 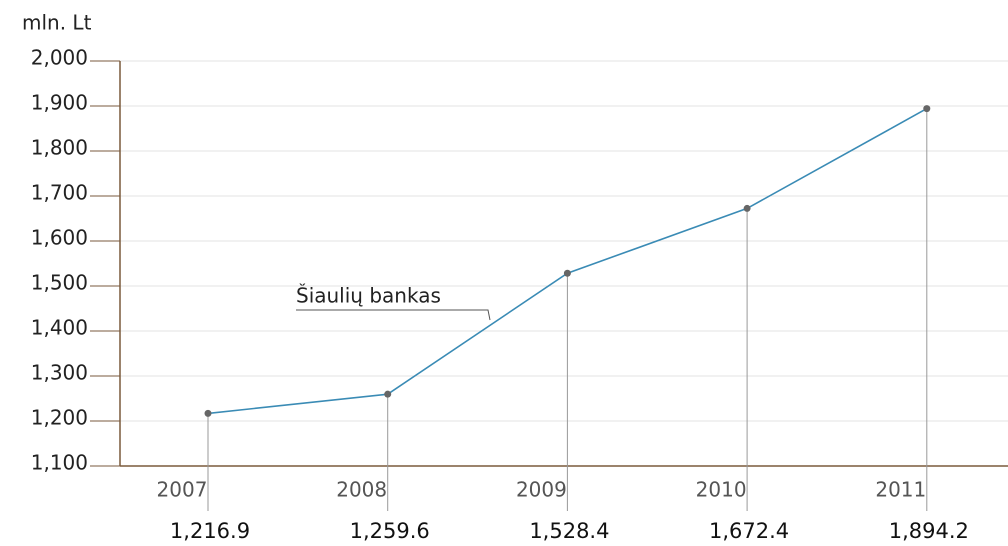 I want to click on x-tick-label: 2009, so click(x=541, y=490).